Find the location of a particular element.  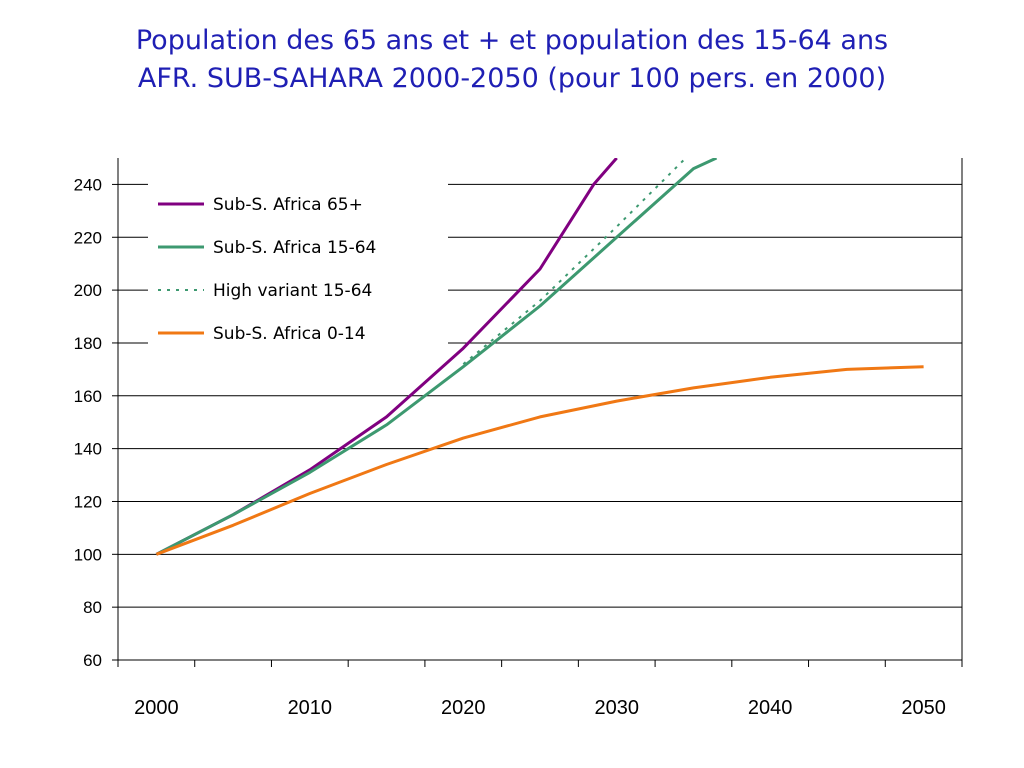

series-line-high is located at coordinates (574, 261).